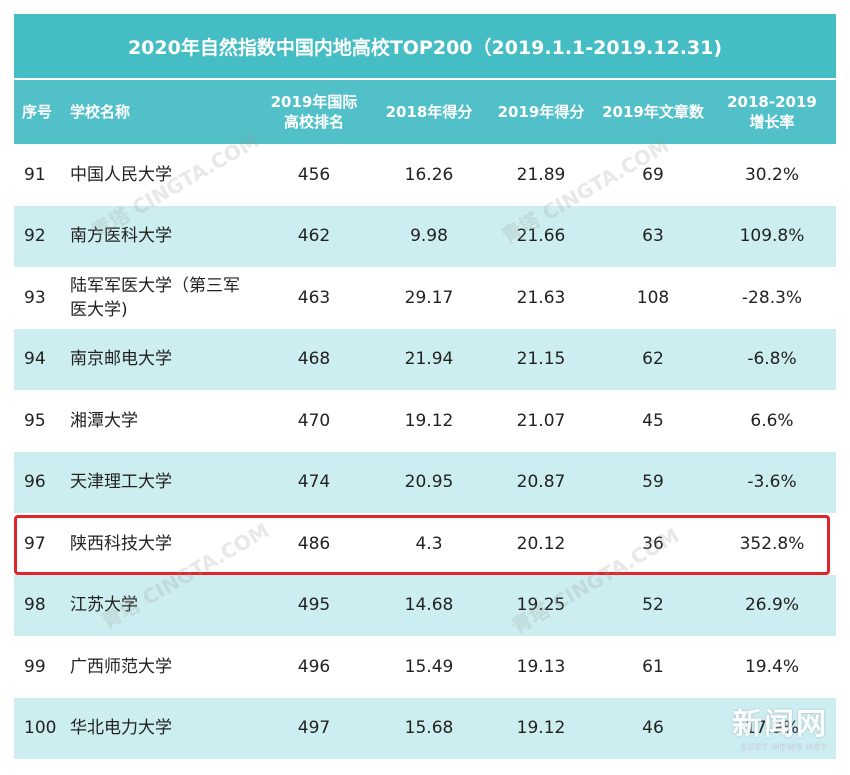  What do you see at coordinates (541, 482) in the screenshot?
I see `cell-score-2019: 20.87` at bounding box center [541, 482].